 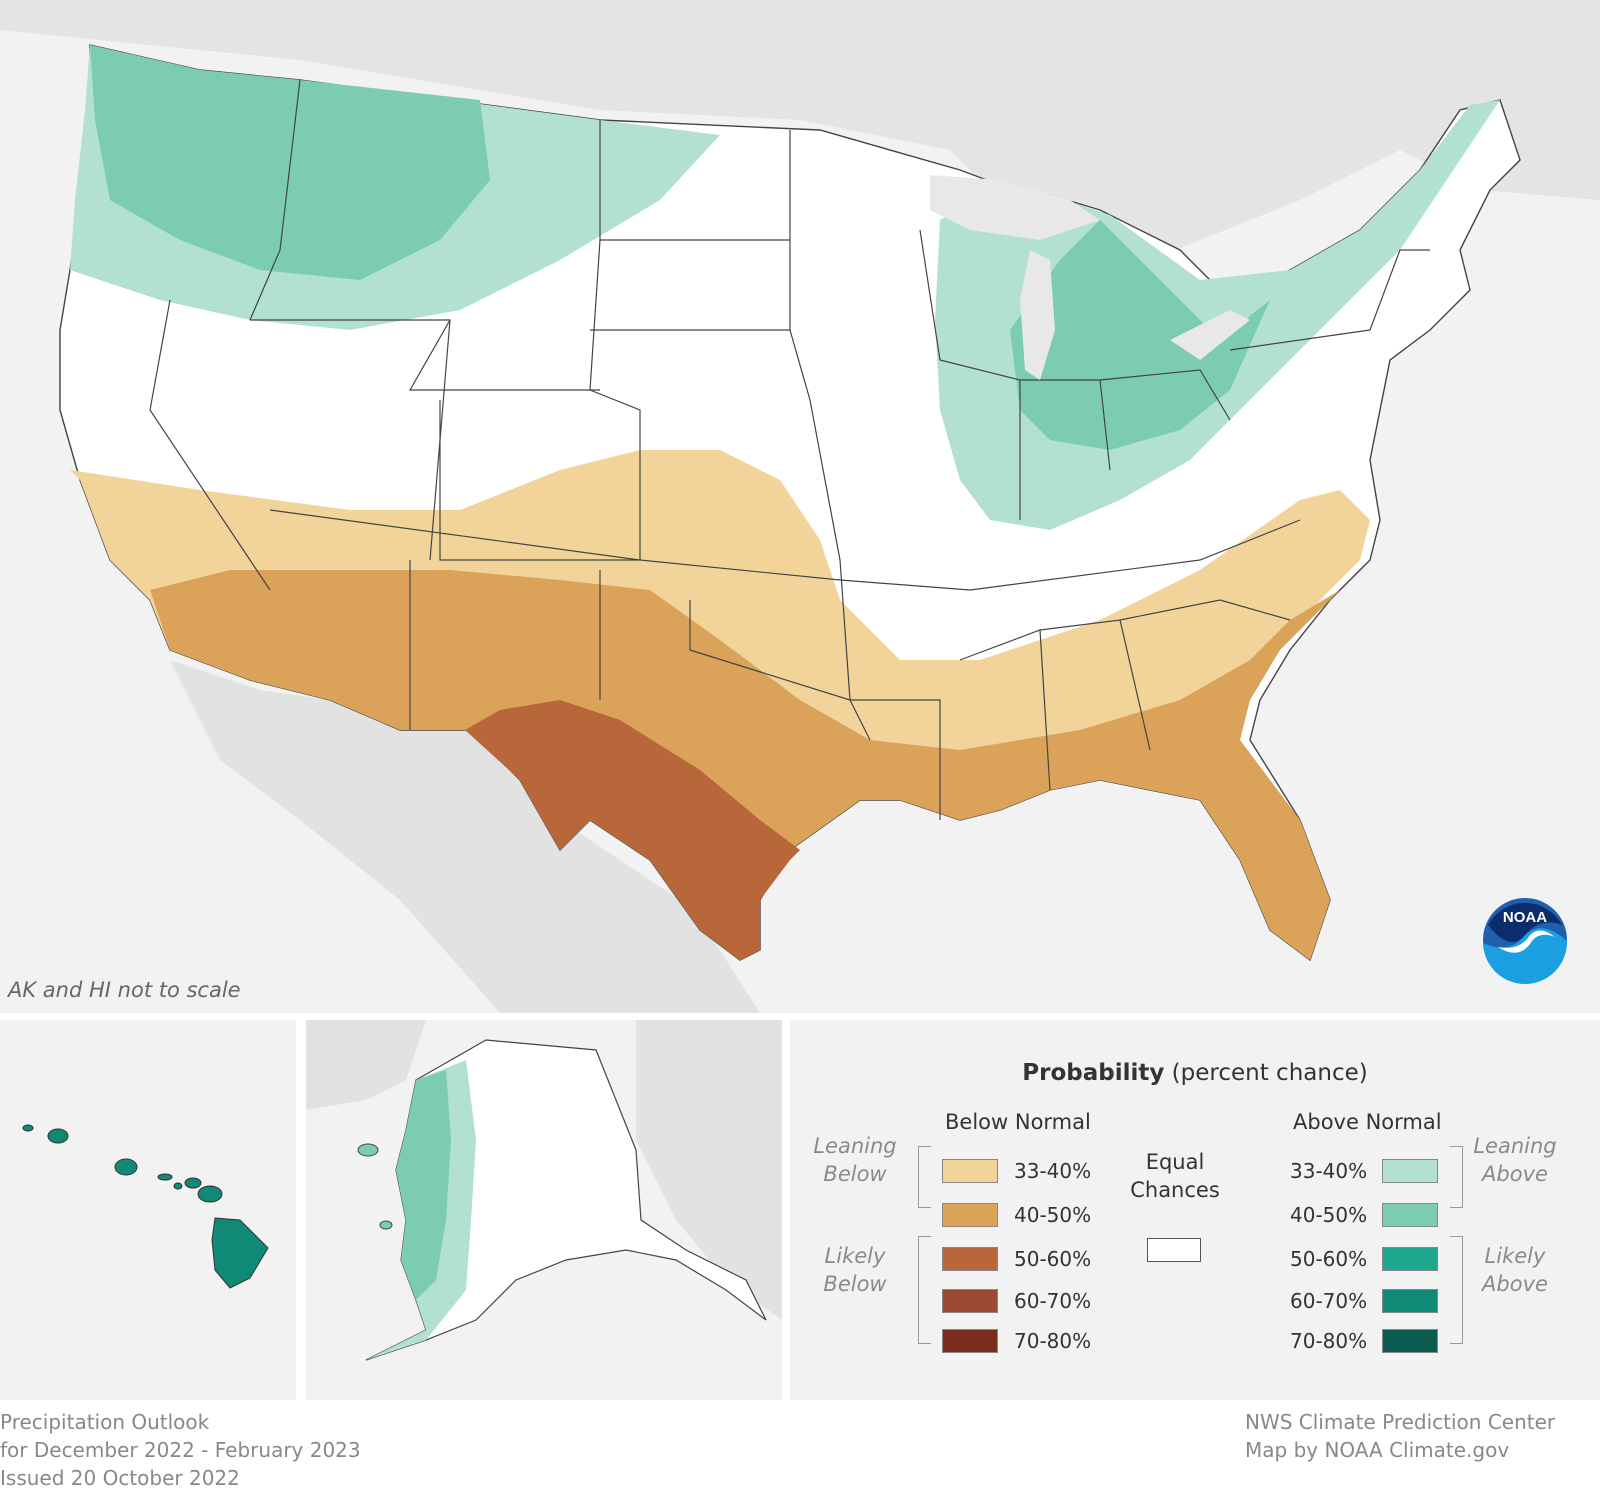 I want to click on below-normal-header: Below Normal, so click(x=1018, y=1122).